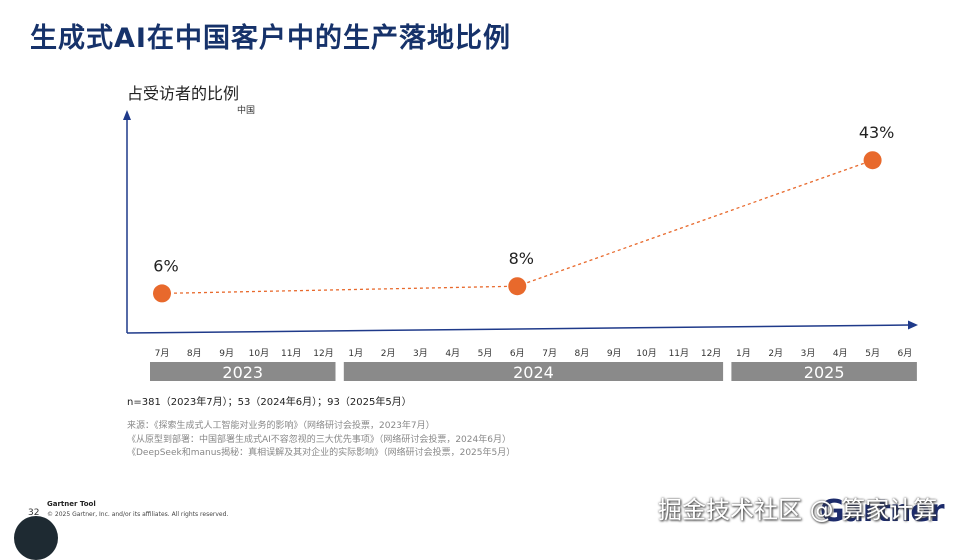 The image size is (960, 560). I want to click on year-bands: 2023 2024 2025, so click(533, 372).